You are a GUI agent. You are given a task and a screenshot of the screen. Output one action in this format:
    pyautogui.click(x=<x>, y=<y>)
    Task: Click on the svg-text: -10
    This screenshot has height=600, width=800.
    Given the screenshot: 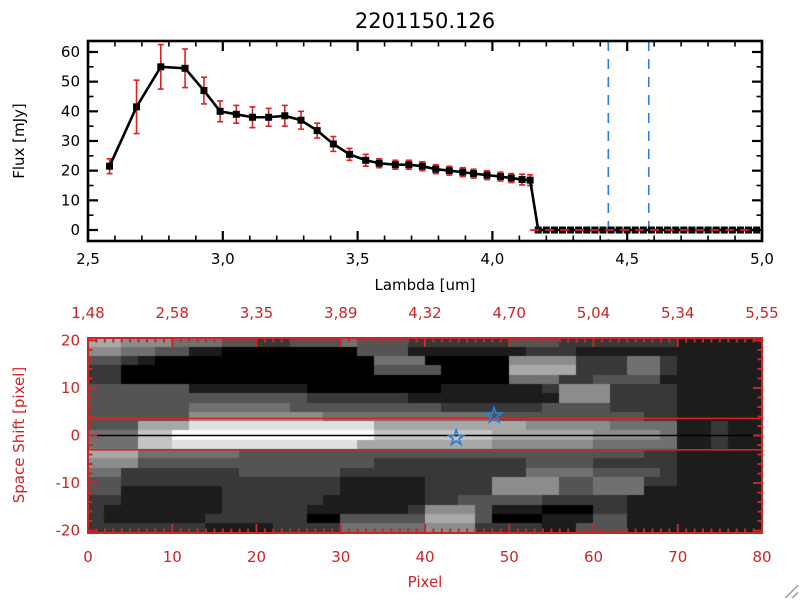 What is the action you would take?
    pyautogui.click(x=68, y=483)
    